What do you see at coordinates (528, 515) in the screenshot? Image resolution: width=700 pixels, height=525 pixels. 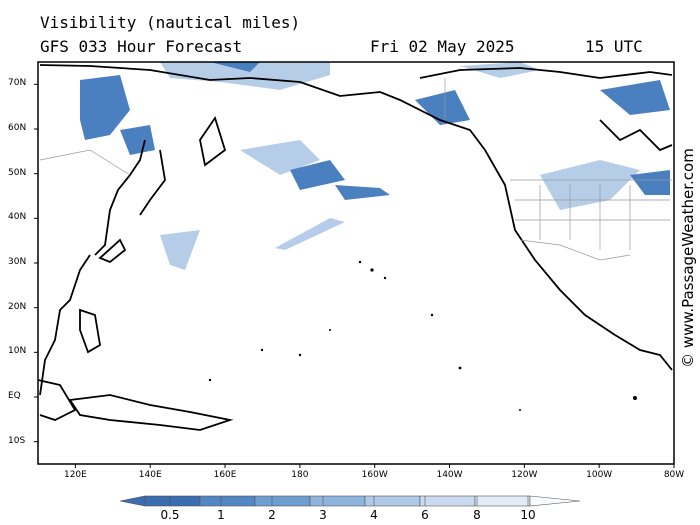 I see `colorbar-label: 10` at bounding box center [528, 515].